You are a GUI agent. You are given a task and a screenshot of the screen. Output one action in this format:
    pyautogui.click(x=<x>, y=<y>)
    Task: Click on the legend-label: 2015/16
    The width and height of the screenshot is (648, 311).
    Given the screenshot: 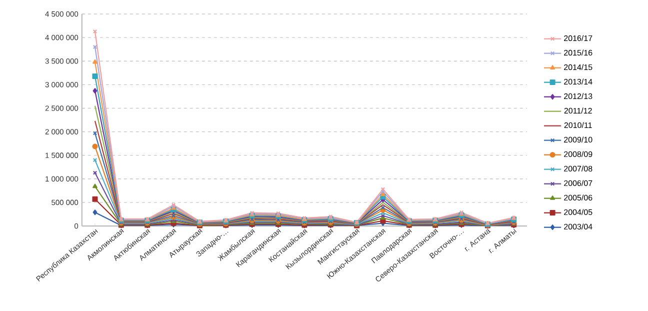 What is the action you would take?
    pyautogui.click(x=578, y=53)
    